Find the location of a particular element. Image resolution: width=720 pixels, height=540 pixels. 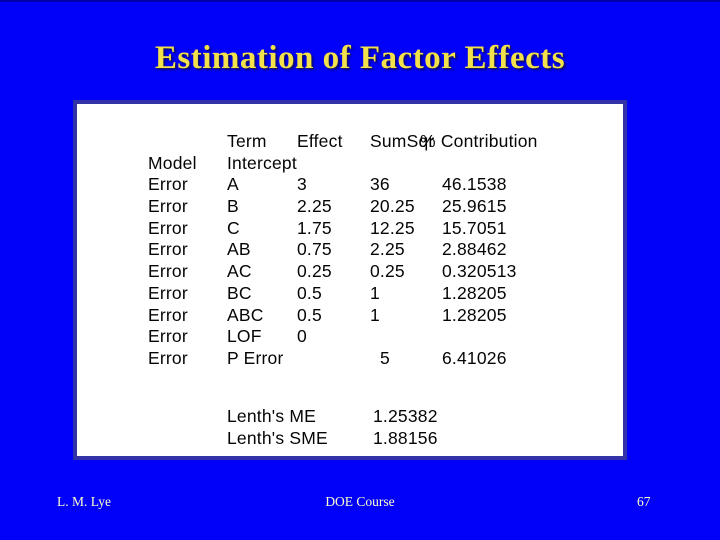

term-cell: BC is located at coordinates (239, 292).